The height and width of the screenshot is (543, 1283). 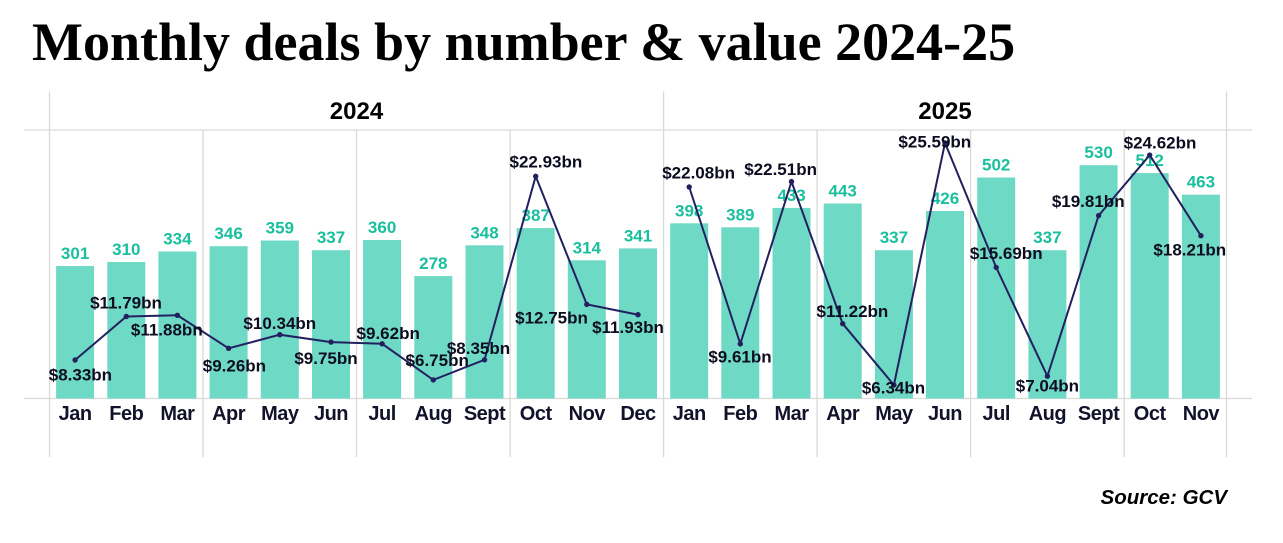 I want to click on svg-text:Monthly deals by number & valu: Monthly deals by number & value 2024-25, so click(x=523, y=42).